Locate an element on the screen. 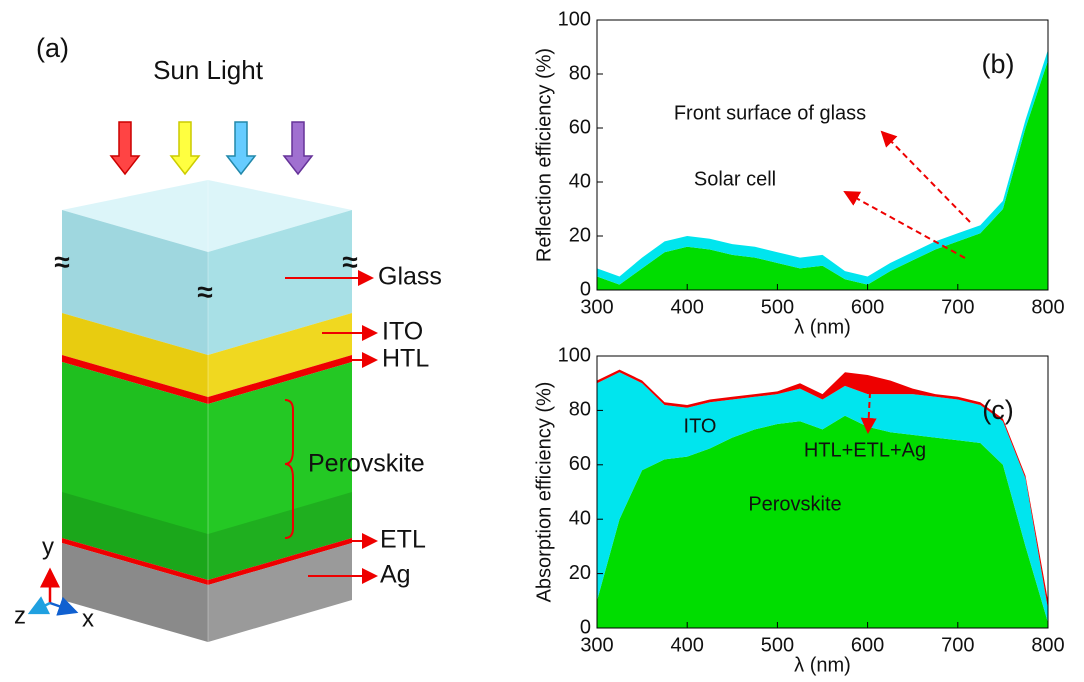  light-arrows is located at coordinates (211, 148).